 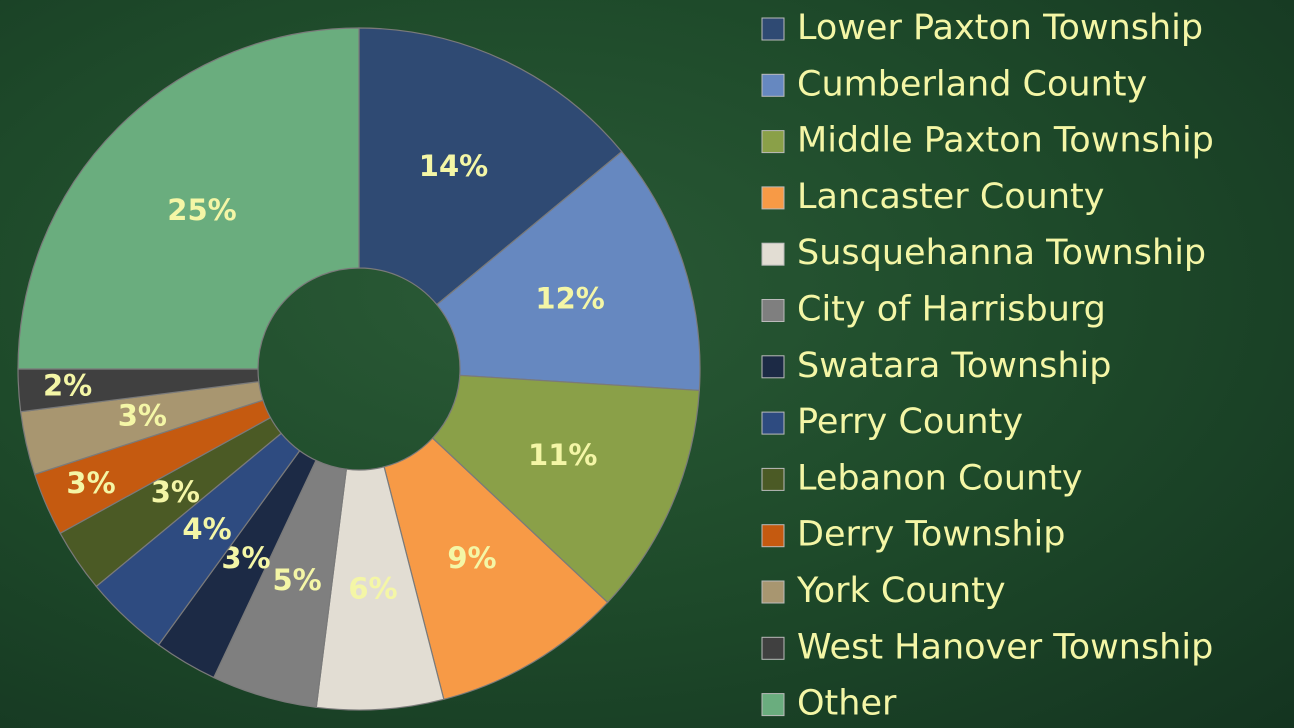 What do you see at coordinates (847, 704) in the screenshot?
I see `legend-label: Other` at bounding box center [847, 704].